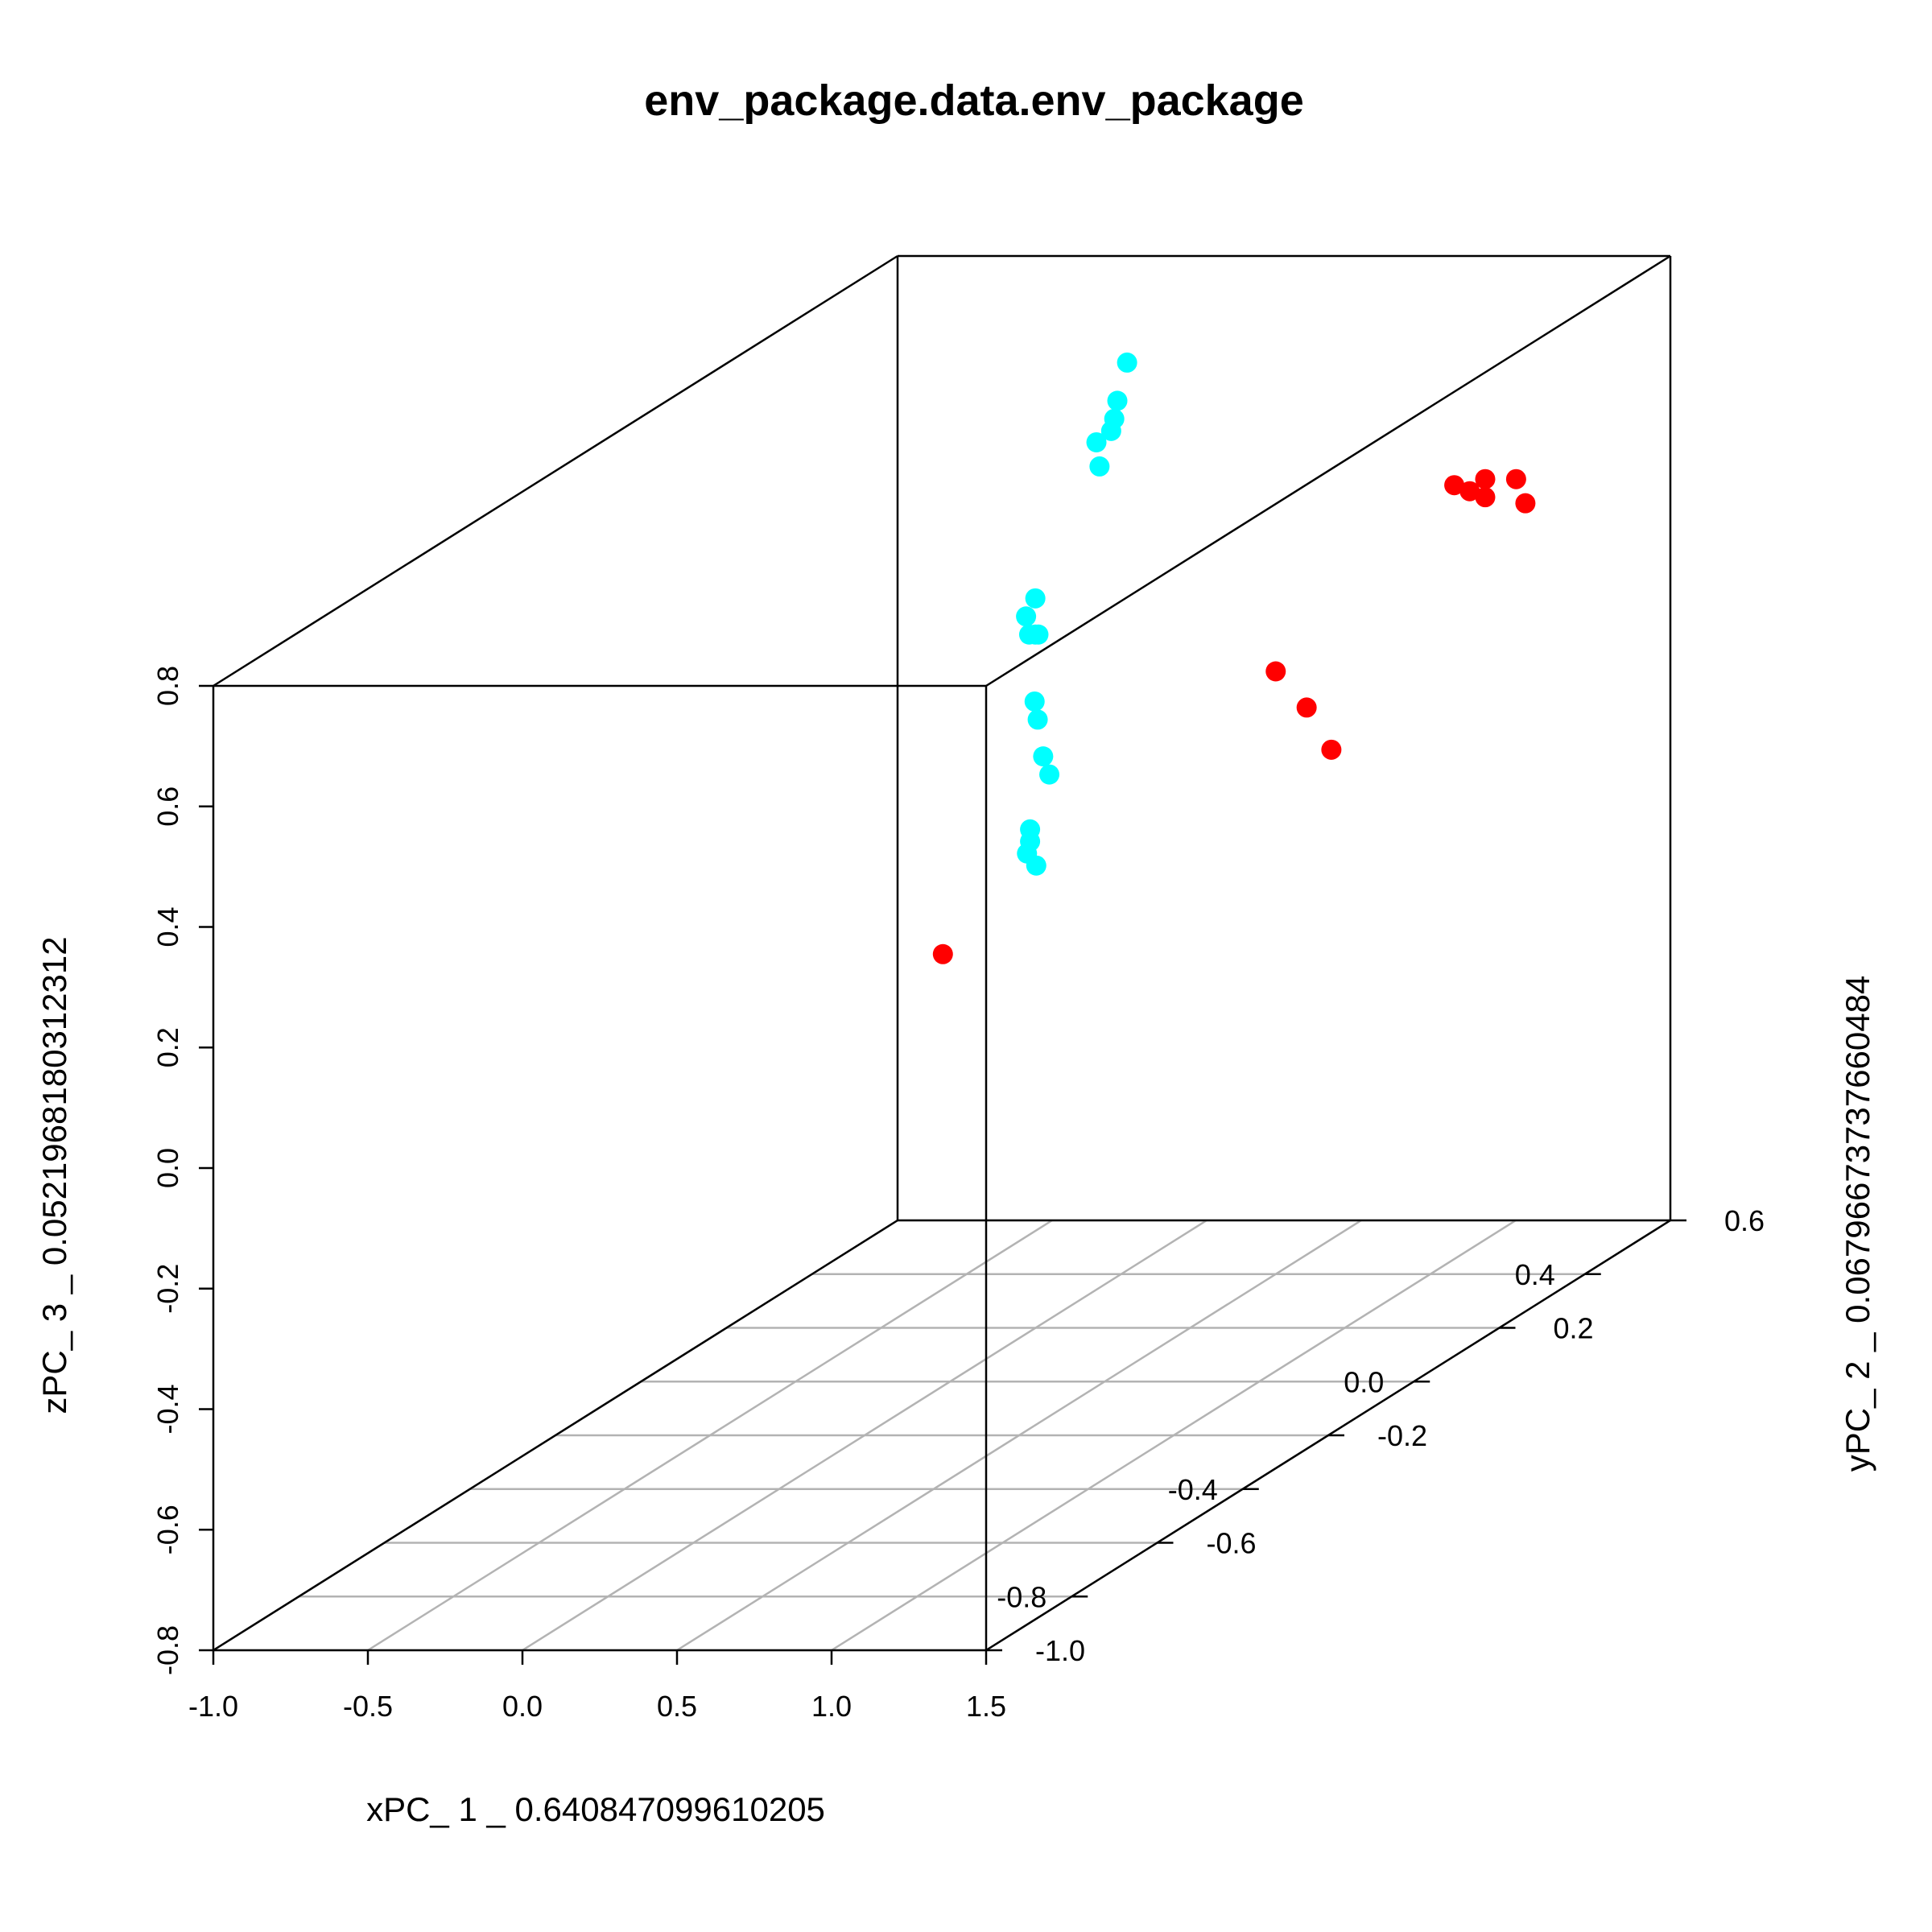  What do you see at coordinates (1535, 1274) in the screenshot?
I see `y-tick-label: 0.4` at bounding box center [1535, 1274].